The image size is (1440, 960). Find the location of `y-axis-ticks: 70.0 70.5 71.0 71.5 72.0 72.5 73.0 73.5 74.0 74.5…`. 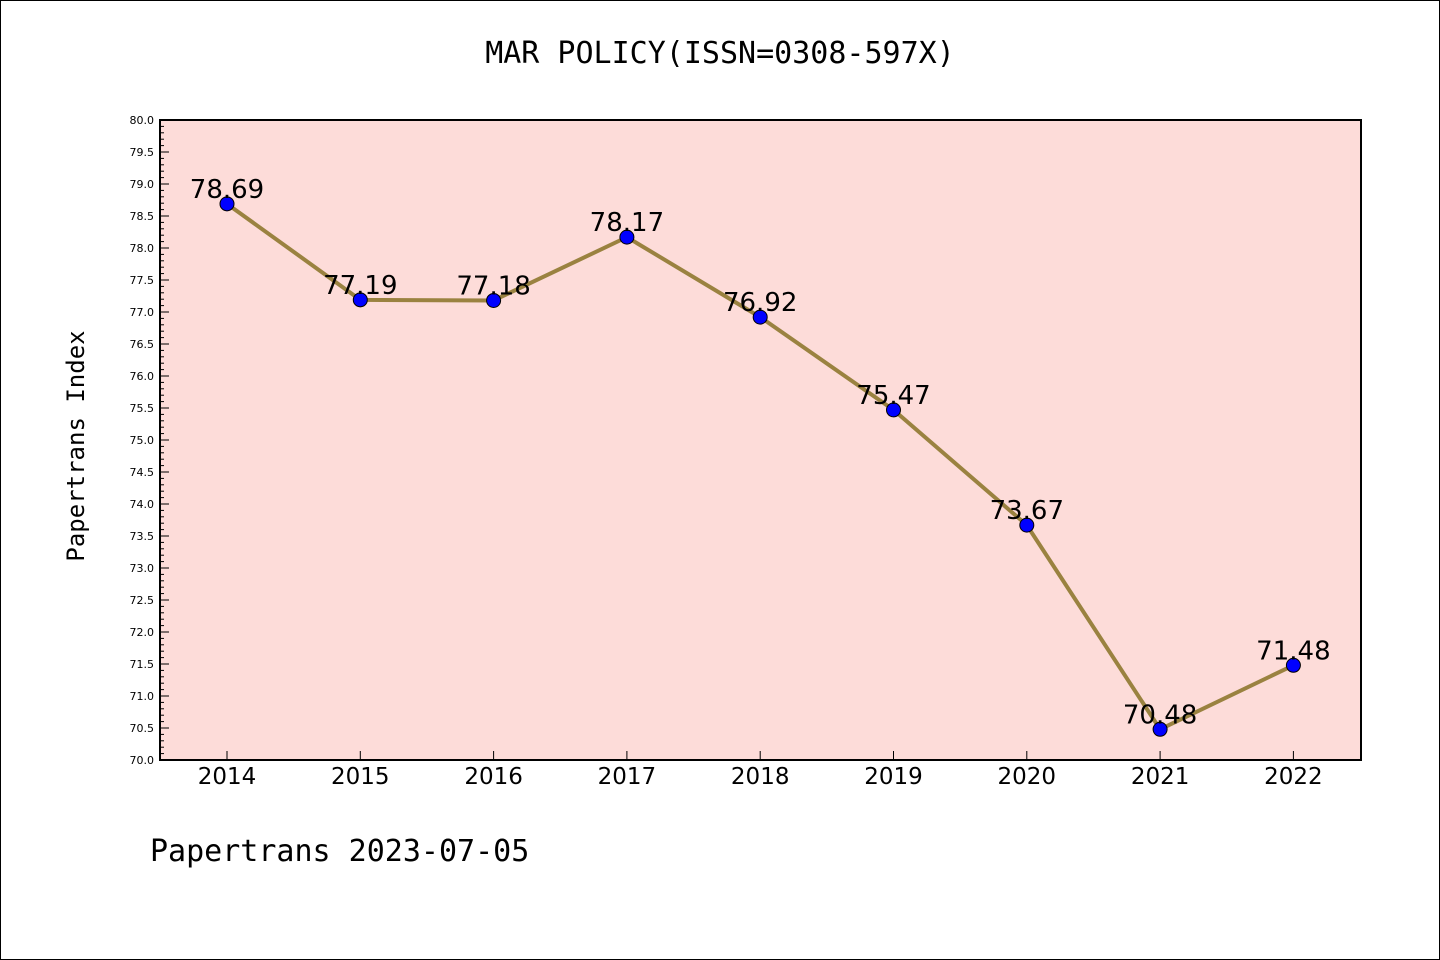

y-axis-ticks: 70.0 70.5 71.0 71.5 72.0 72.5 73.0 73.5 74.0 74.5… is located at coordinates (149, 440).